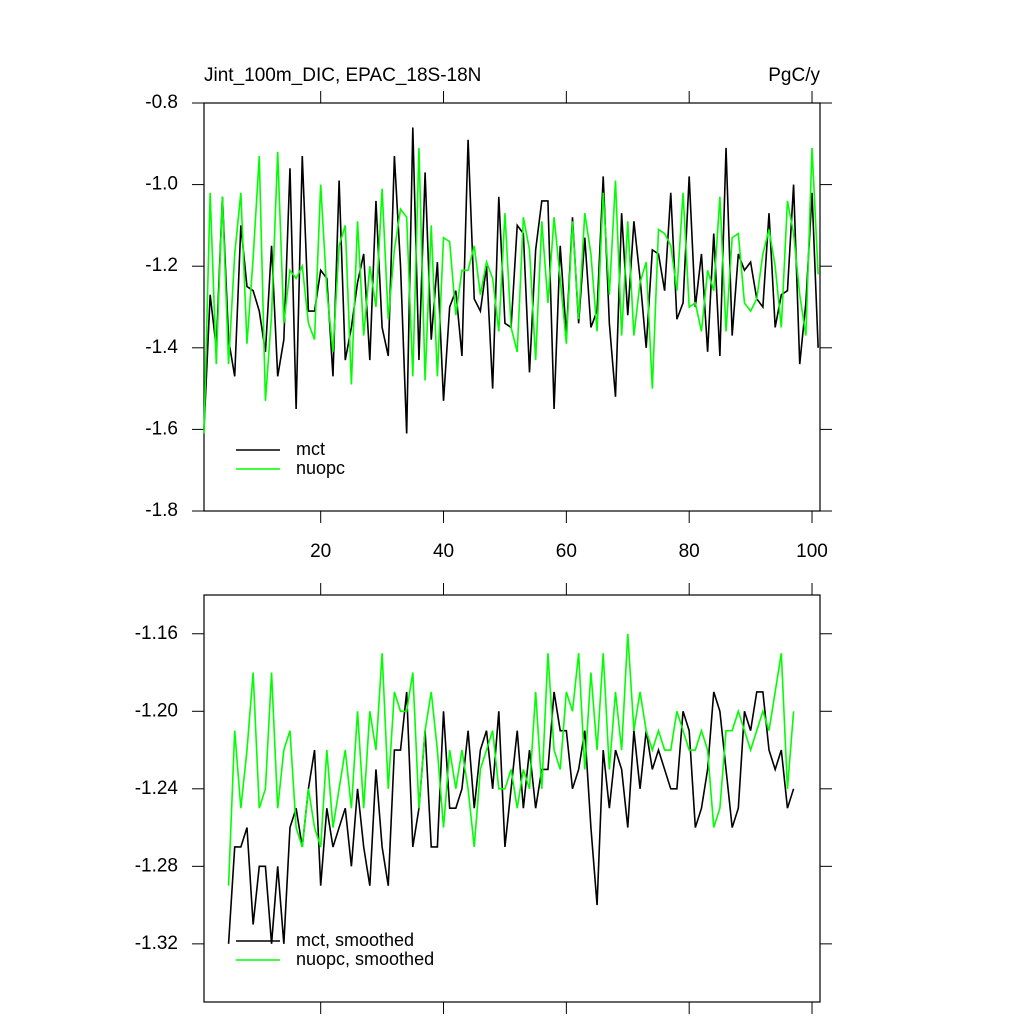 This screenshot has width=1024, height=1024. What do you see at coordinates (342, 75) in the screenshot?
I see `chart-title: Jint_100m_DIC, EPAC_18S-18N` at bounding box center [342, 75].